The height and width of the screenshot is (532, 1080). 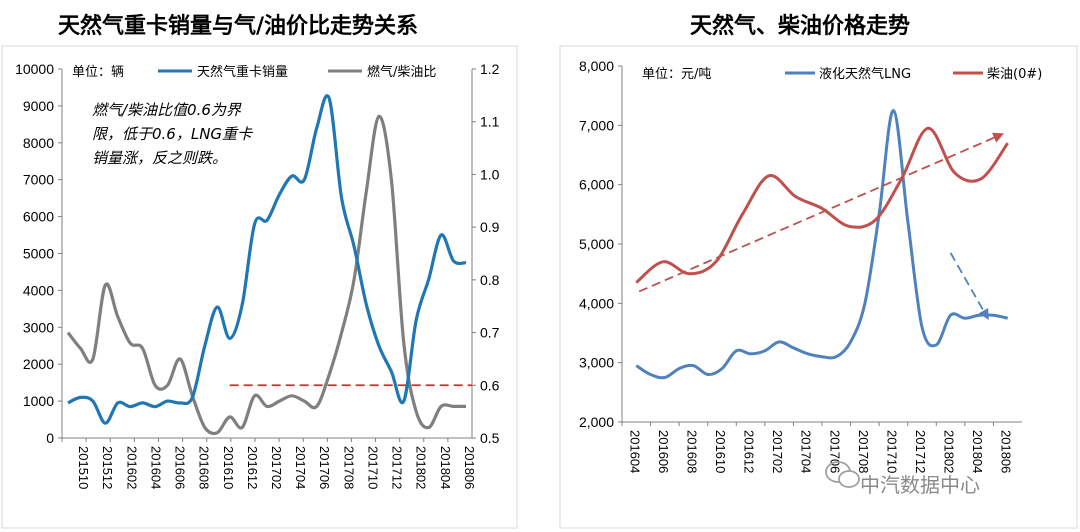 I want to click on y-tick-label: 6,000, so click(x=596, y=185).